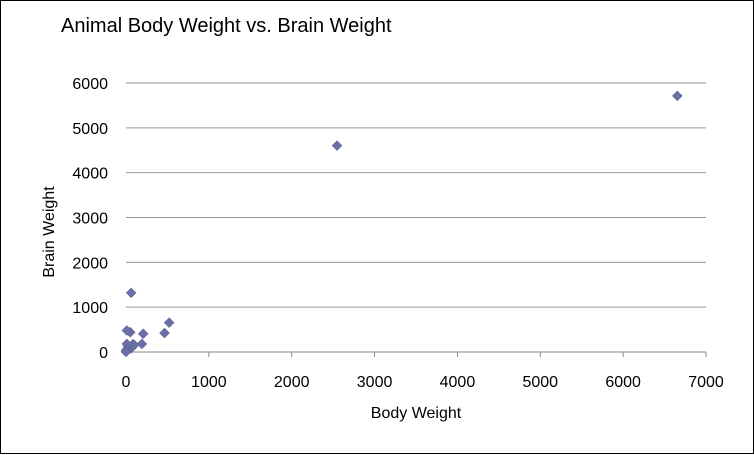 The width and height of the screenshot is (754, 455). What do you see at coordinates (90, 308) in the screenshot?
I see `y-tick-label: 1000` at bounding box center [90, 308].